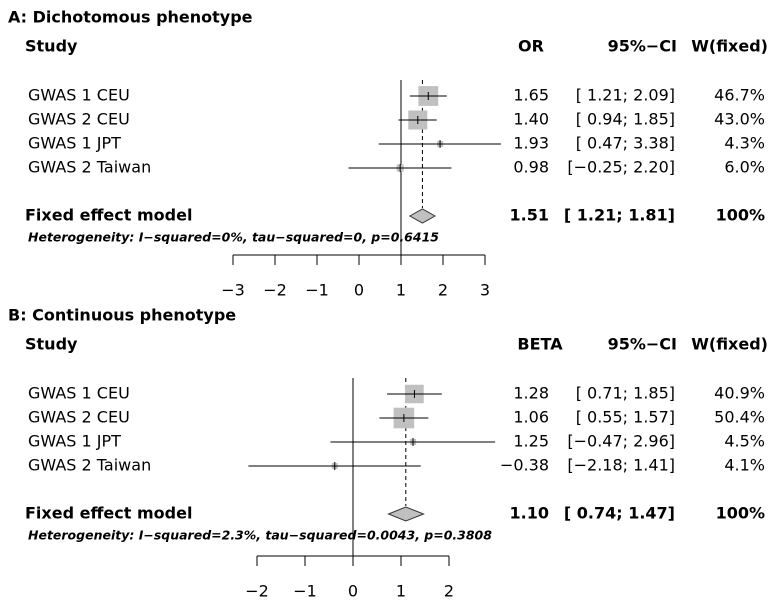 This screenshot has height=604, width=773. What do you see at coordinates (619, 215) in the screenshot?
I see `summary-ci: [ 1.21; 1.81]` at bounding box center [619, 215].